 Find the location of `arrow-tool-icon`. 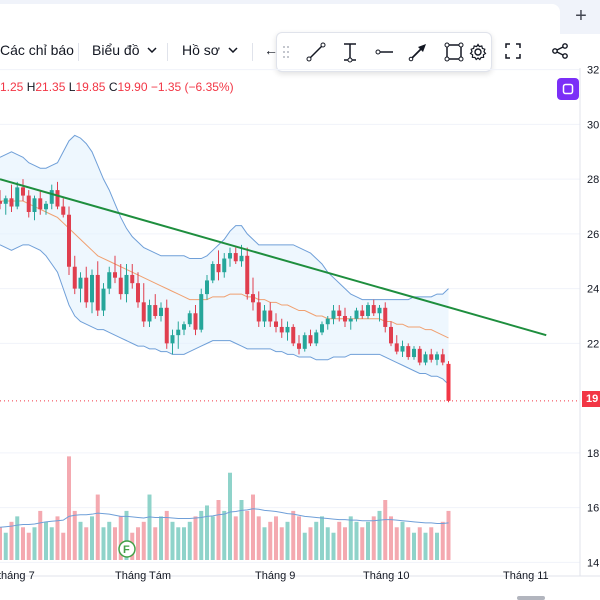

arrow-tool-icon is located at coordinates (418, 52).